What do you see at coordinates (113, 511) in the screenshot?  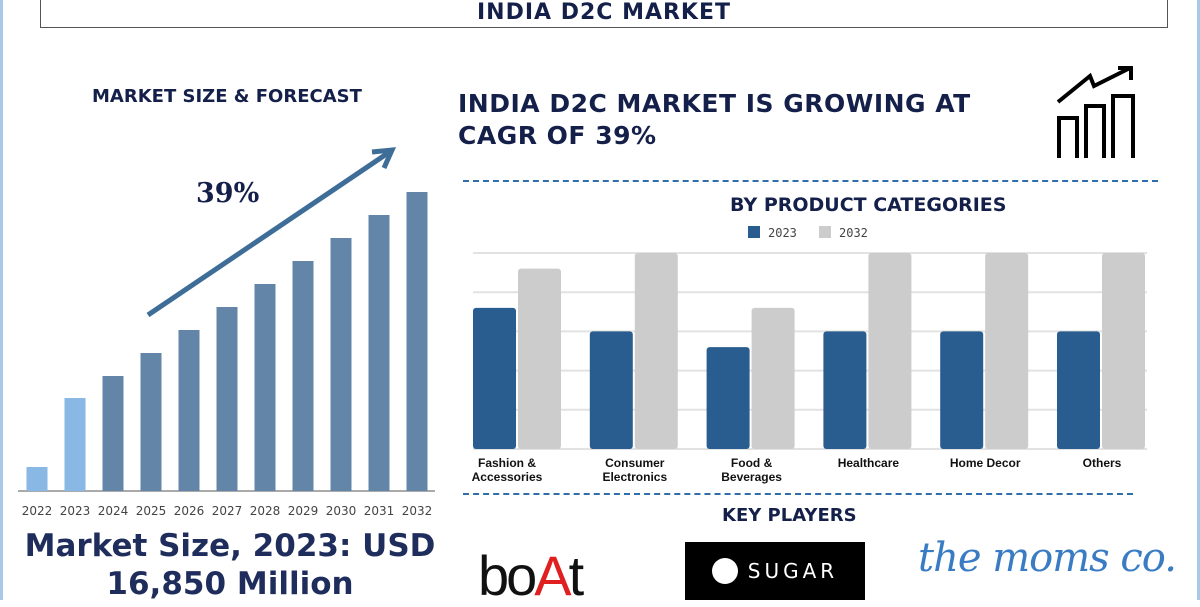 I see `tick-label: 2024` at bounding box center [113, 511].